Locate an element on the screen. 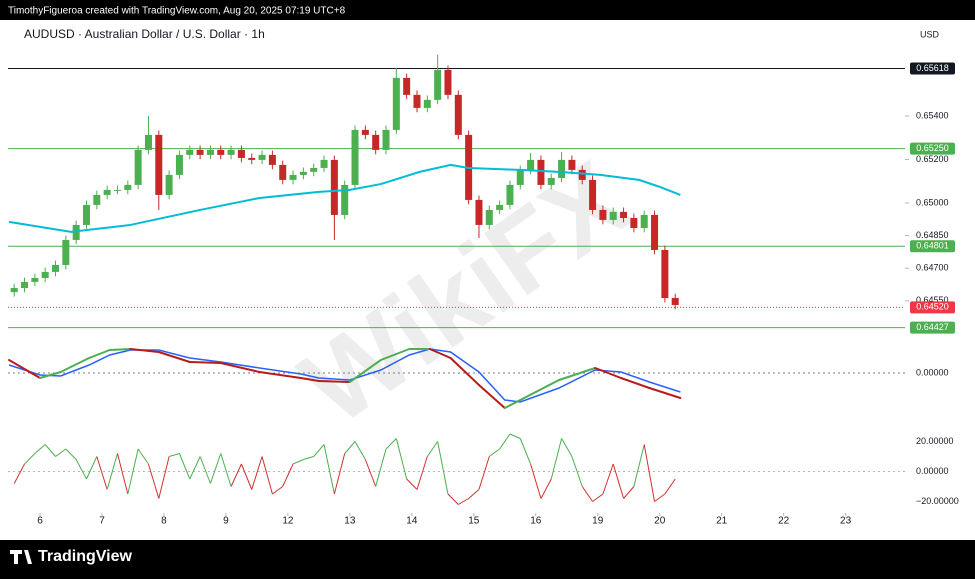 This screenshot has height=579, width=975. x-tick-label: 23 is located at coordinates (846, 521).